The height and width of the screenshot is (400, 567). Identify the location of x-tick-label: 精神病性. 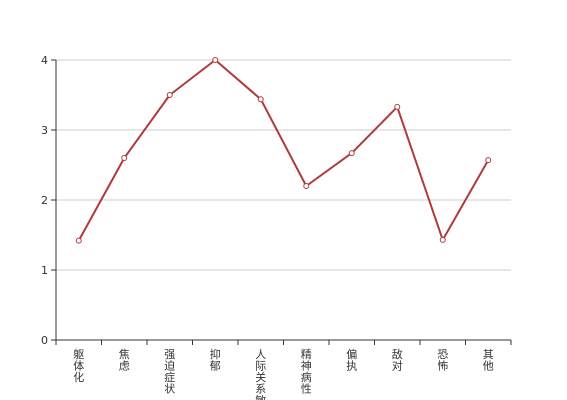
(306, 372).